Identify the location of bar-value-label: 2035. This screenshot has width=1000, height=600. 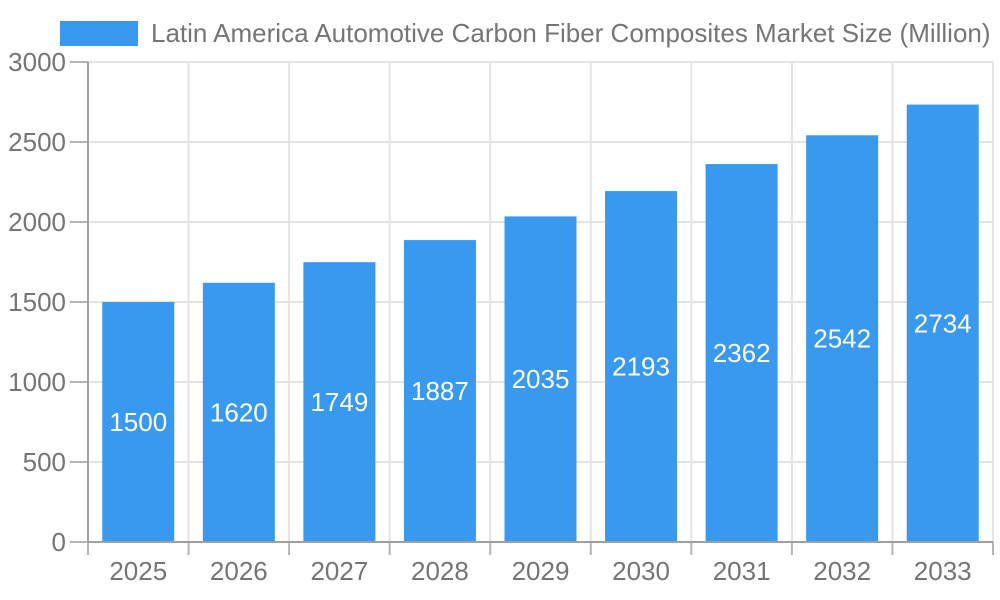
(541, 379).